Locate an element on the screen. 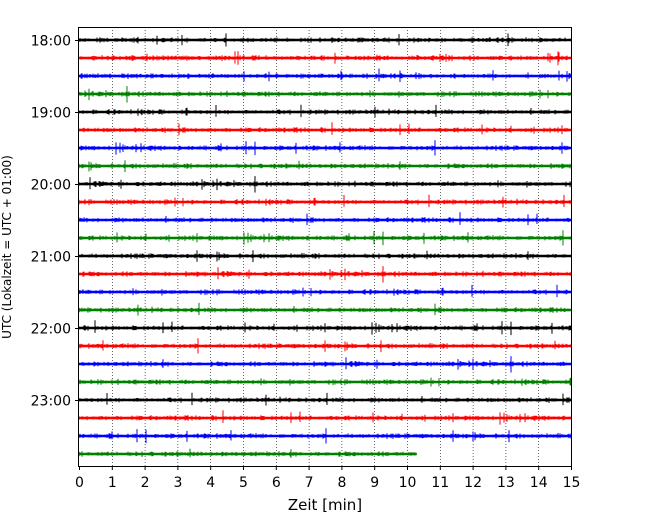  y-tick-label: 22:00 is located at coordinates (51, 330).